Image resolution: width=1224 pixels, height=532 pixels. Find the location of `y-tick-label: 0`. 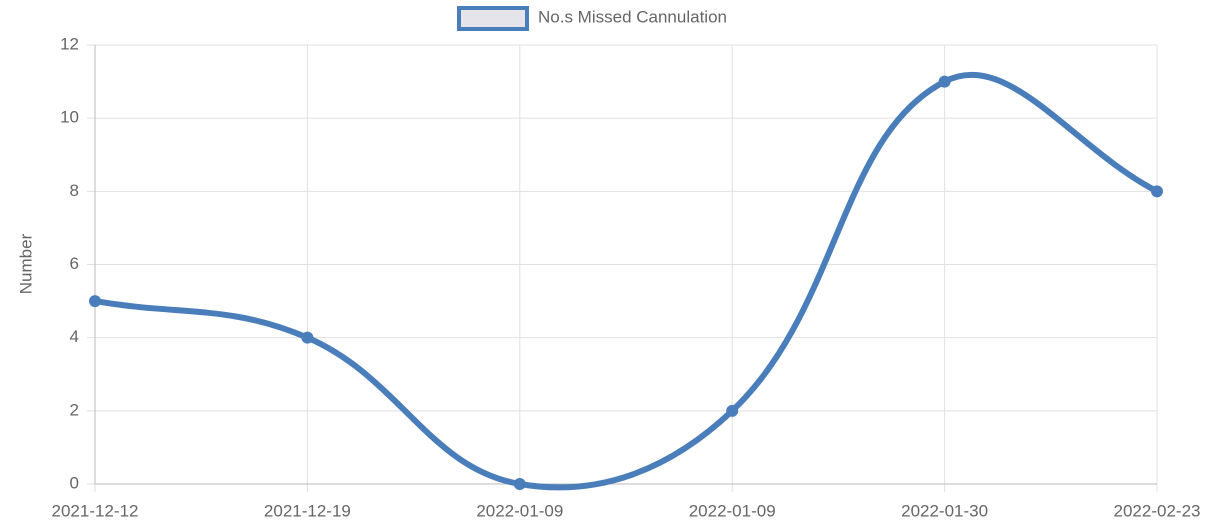

y-tick-label: 0 is located at coordinates (74, 482).